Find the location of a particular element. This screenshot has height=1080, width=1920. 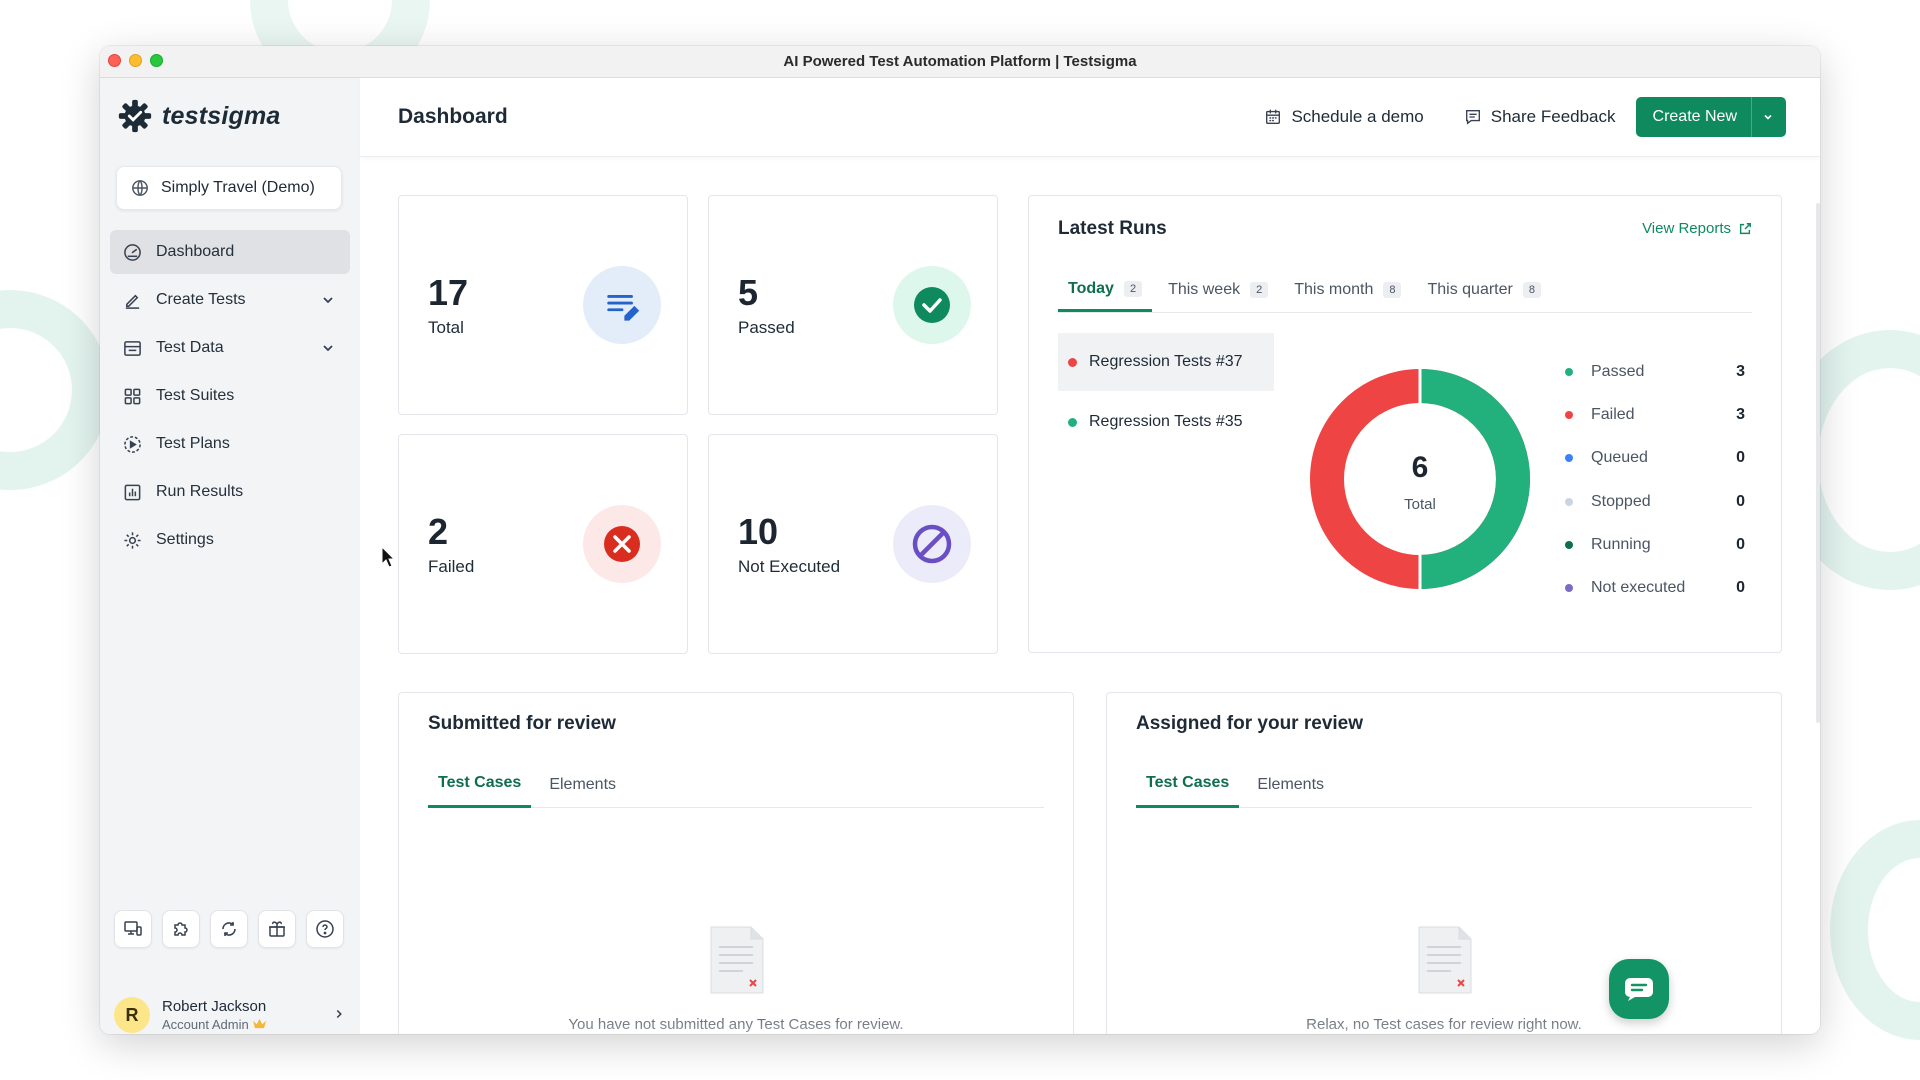

legend-label: Failed is located at coordinates (1613, 414).